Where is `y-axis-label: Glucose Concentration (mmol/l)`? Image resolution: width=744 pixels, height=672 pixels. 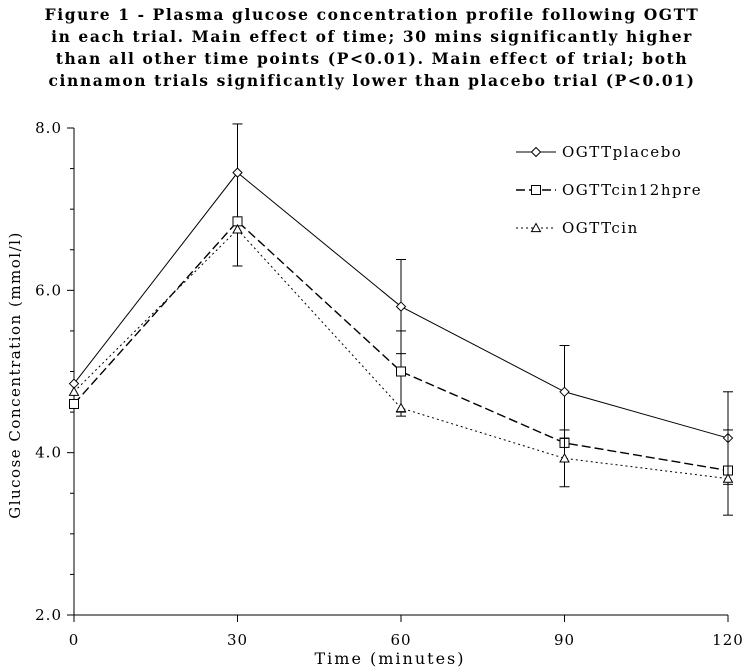
y-axis-label: Glucose Concentration (mmol/l) is located at coordinates (15, 375).